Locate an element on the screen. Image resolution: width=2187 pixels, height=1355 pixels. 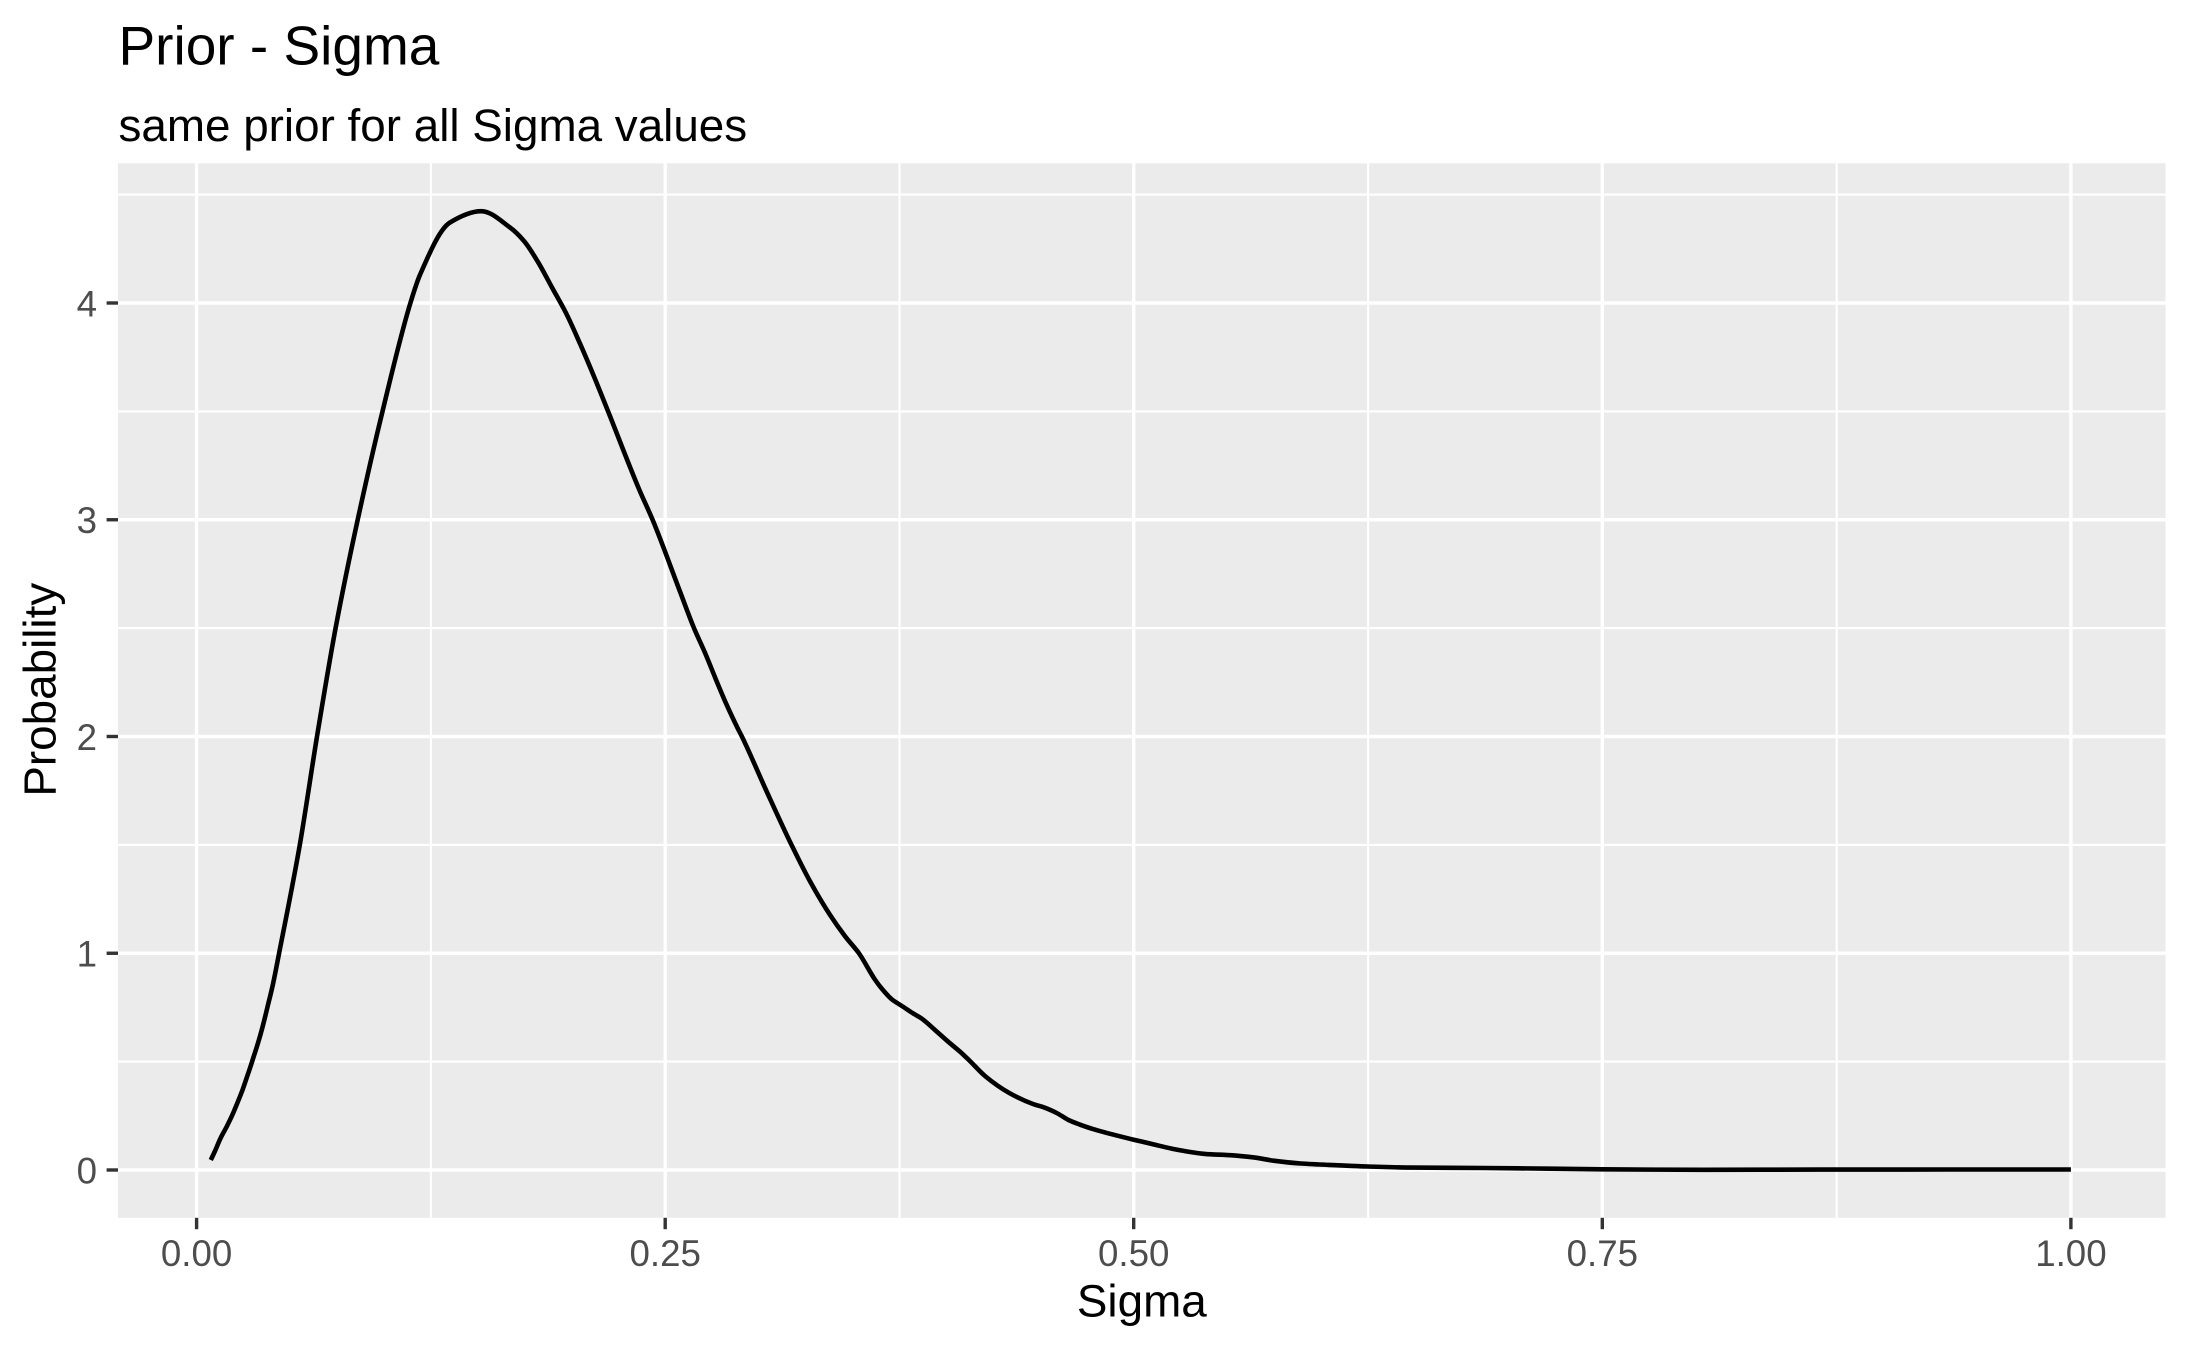
svg-text: 1 is located at coordinates (87, 954).